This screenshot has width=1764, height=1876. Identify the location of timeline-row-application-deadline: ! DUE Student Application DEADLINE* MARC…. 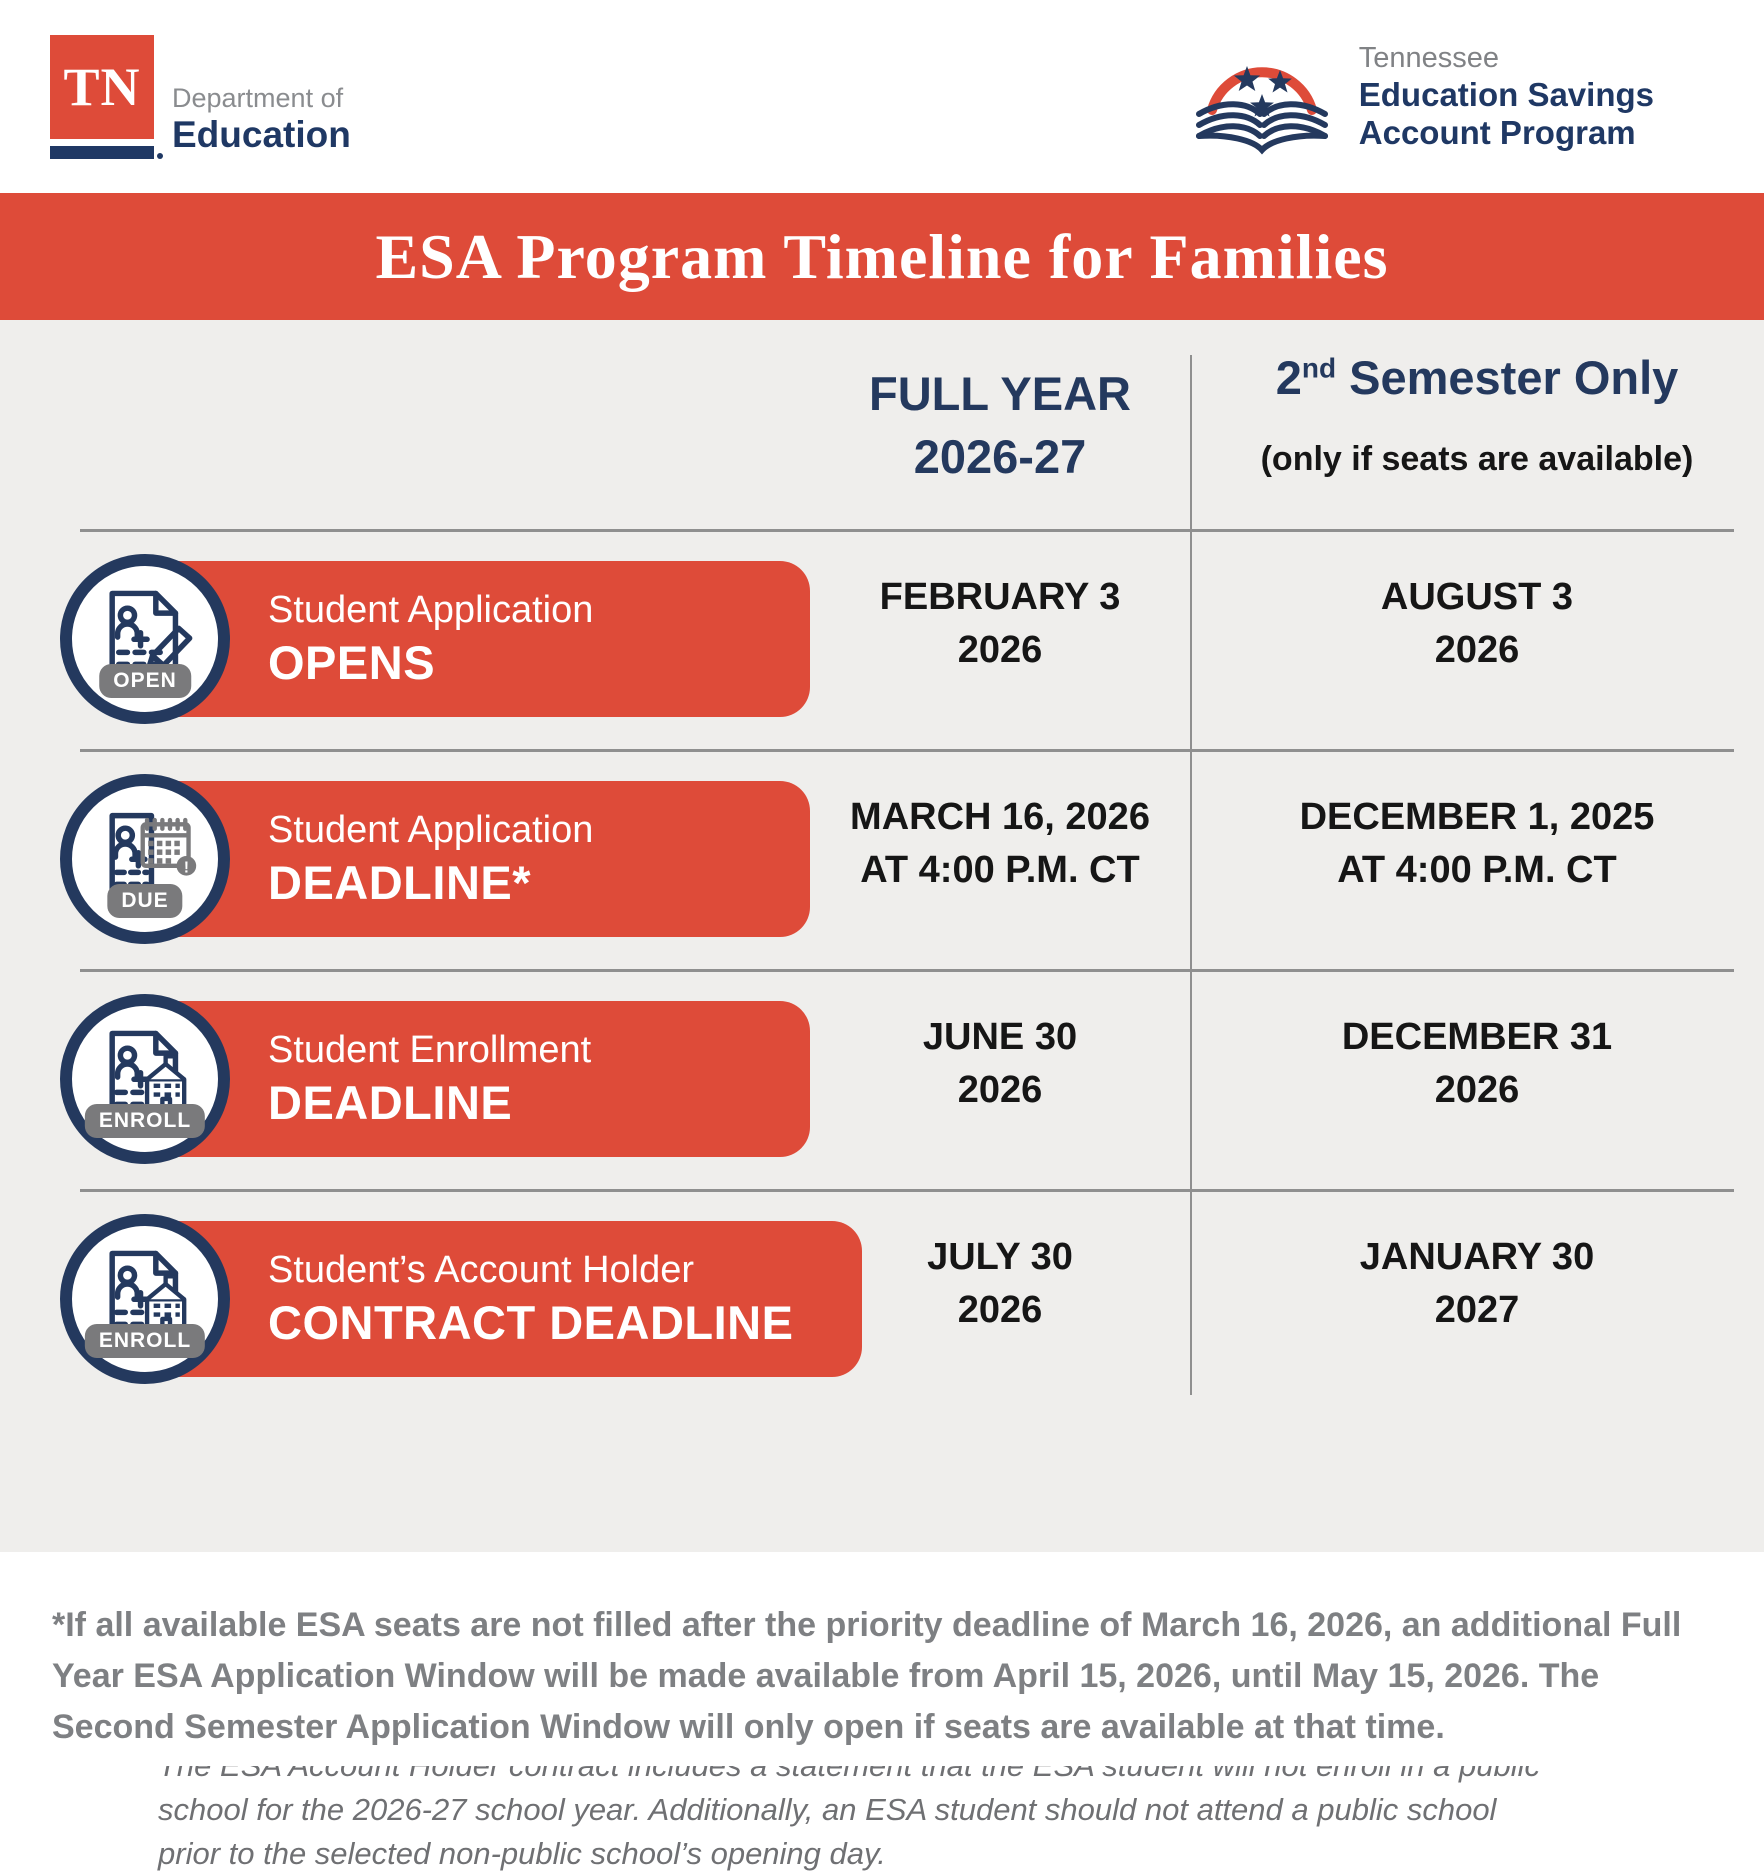
(882, 859).